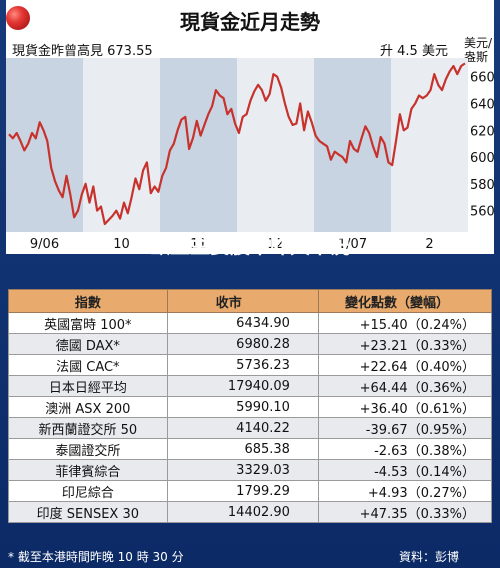  I want to click on change-value: +23.21（0.33%）, so click(405, 344).